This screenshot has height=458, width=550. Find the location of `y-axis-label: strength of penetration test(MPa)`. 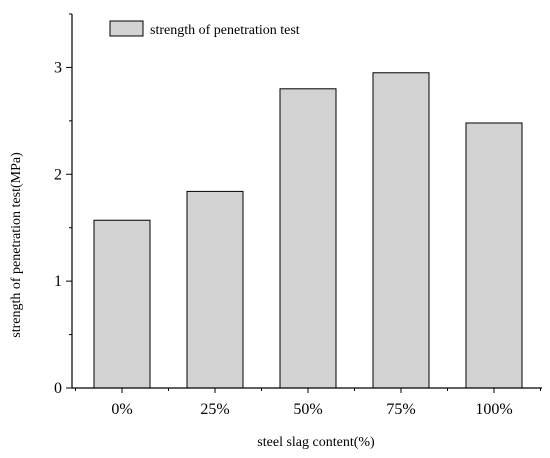

y-axis-label: strength of penetration test(MPa) is located at coordinates (16, 245).